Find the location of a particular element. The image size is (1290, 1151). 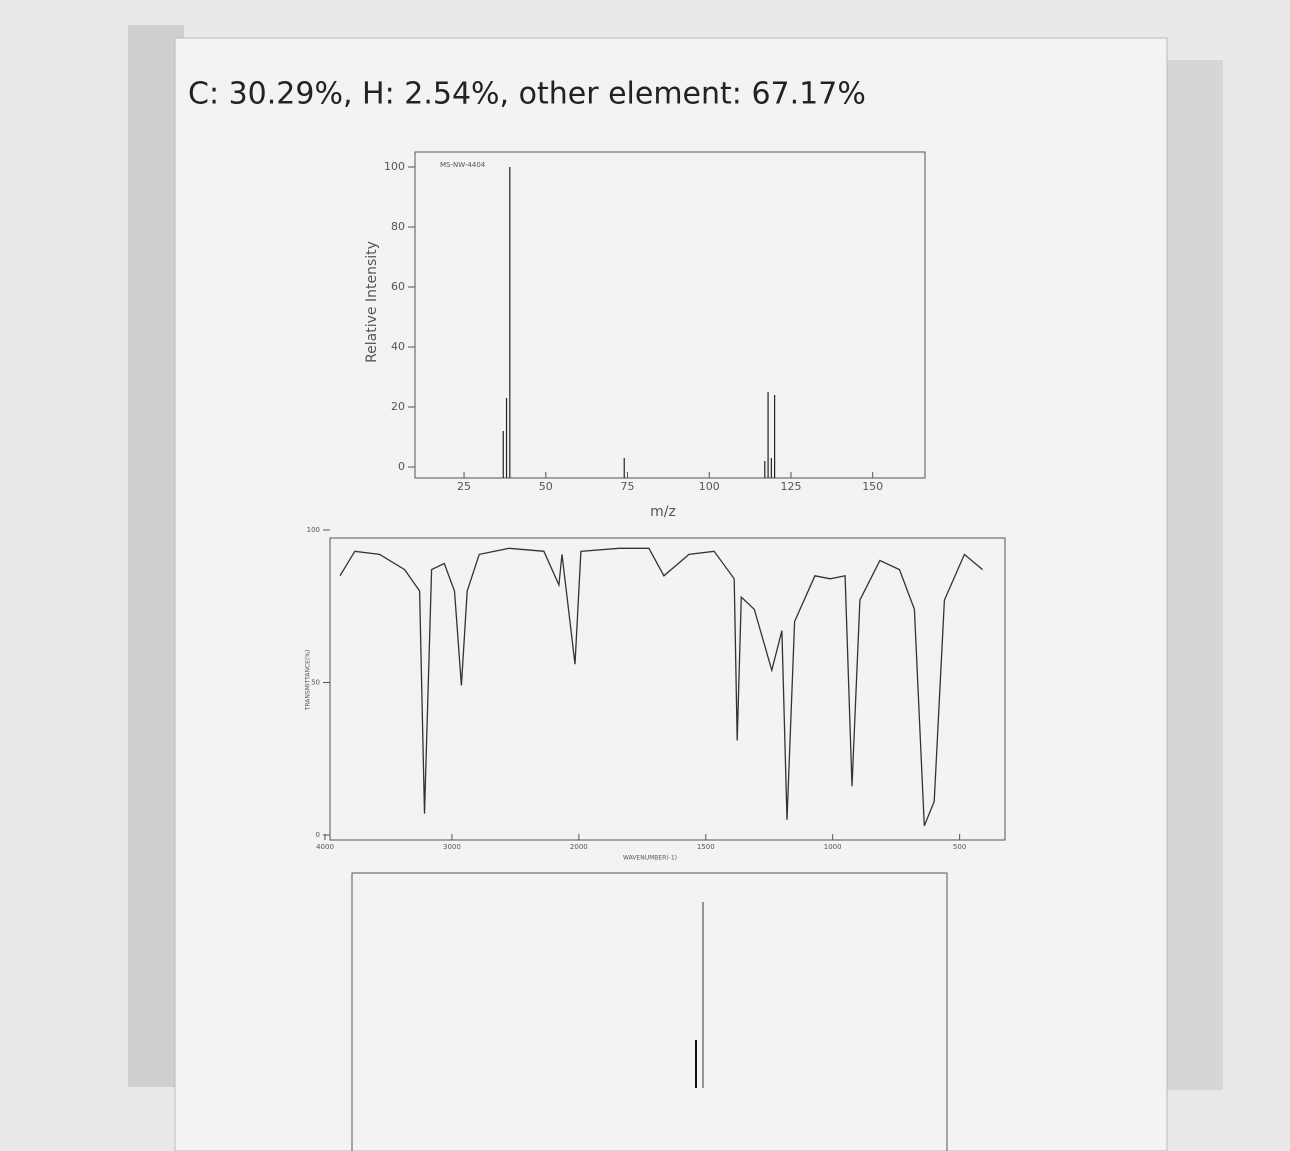

x-tick-label: 75 is located at coordinates (628, 486).